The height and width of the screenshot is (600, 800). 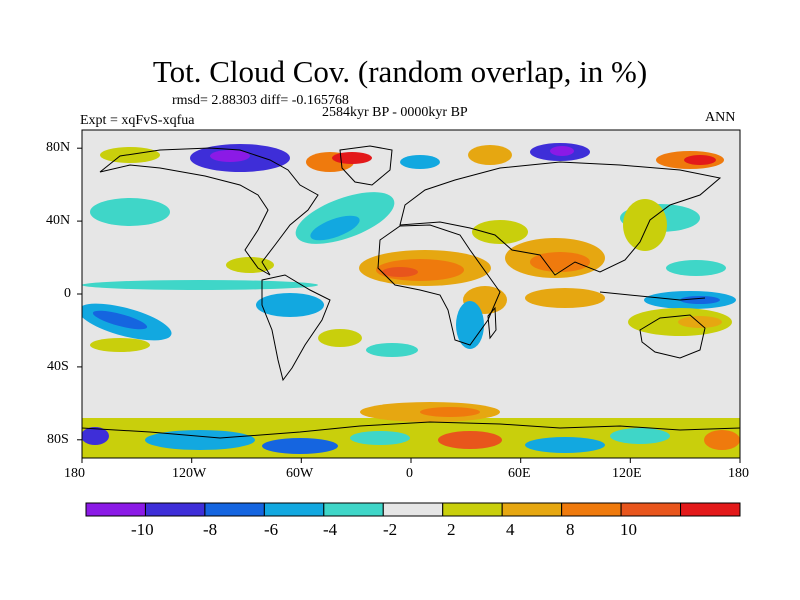 I want to click on x-tick-180e: 180, so click(x=738, y=473).